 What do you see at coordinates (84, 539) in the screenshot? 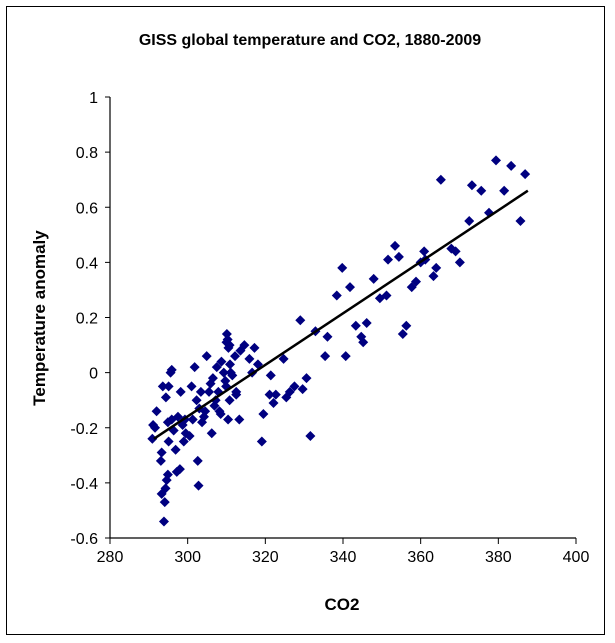
I see `y-tick-label: -0.6` at bounding box center [84, 539].